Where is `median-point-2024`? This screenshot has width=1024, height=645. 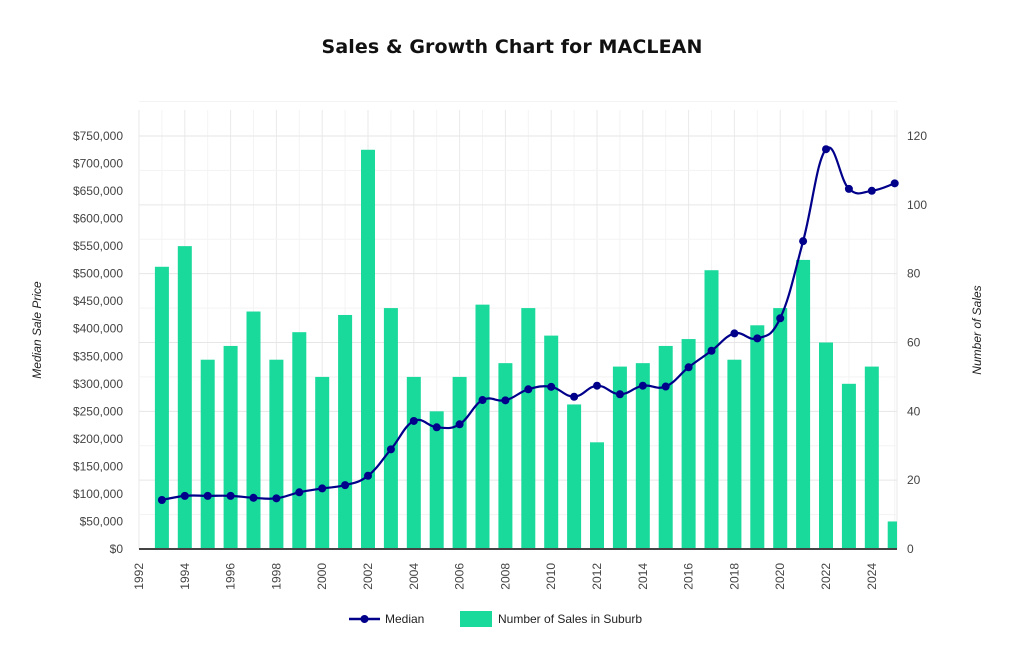
median-point-2024 is located at coordinates (871, 190).